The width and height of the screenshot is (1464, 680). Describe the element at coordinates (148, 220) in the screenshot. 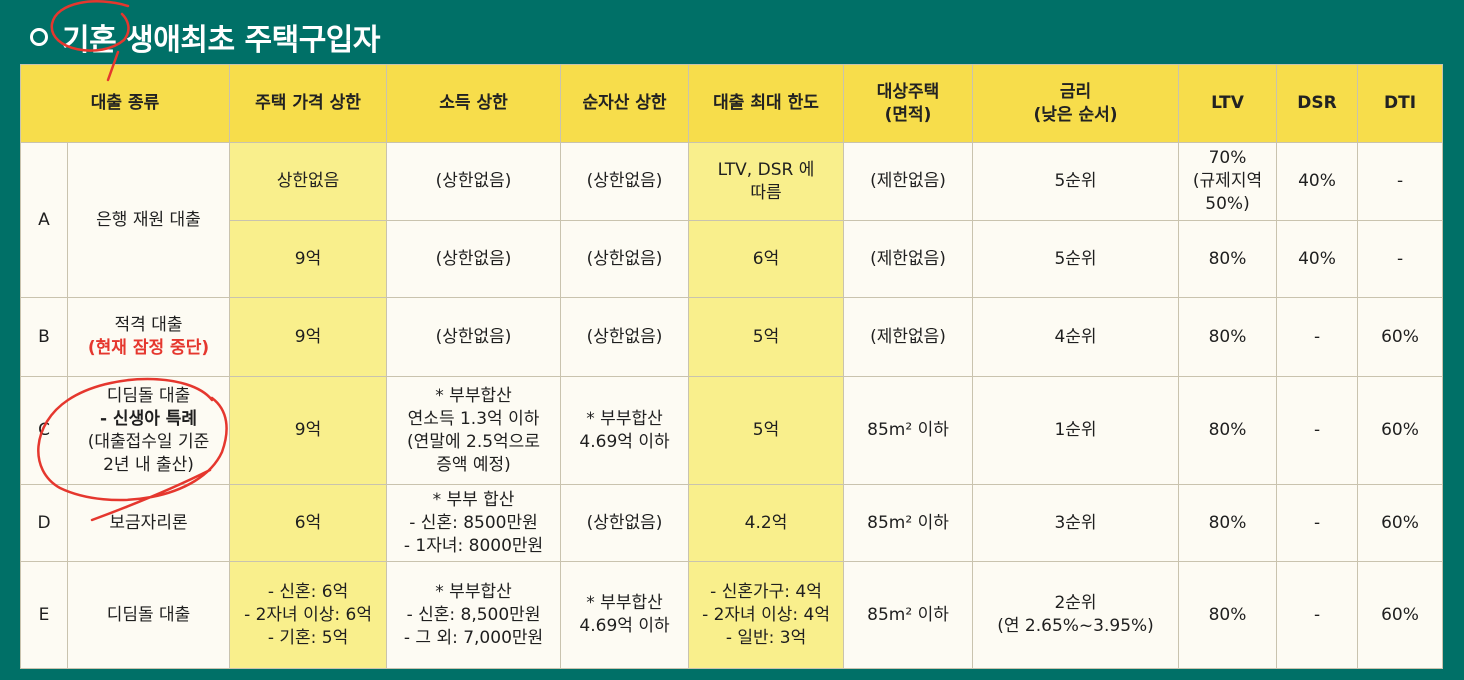

I see `row-name-a: 은행 재원 대출` at that location.